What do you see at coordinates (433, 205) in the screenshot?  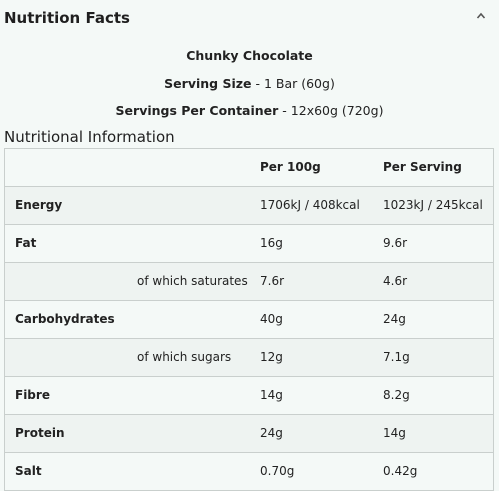 I see `per-serving-value: 1023kJ / 245kcal` at bounding box center [433, 205].